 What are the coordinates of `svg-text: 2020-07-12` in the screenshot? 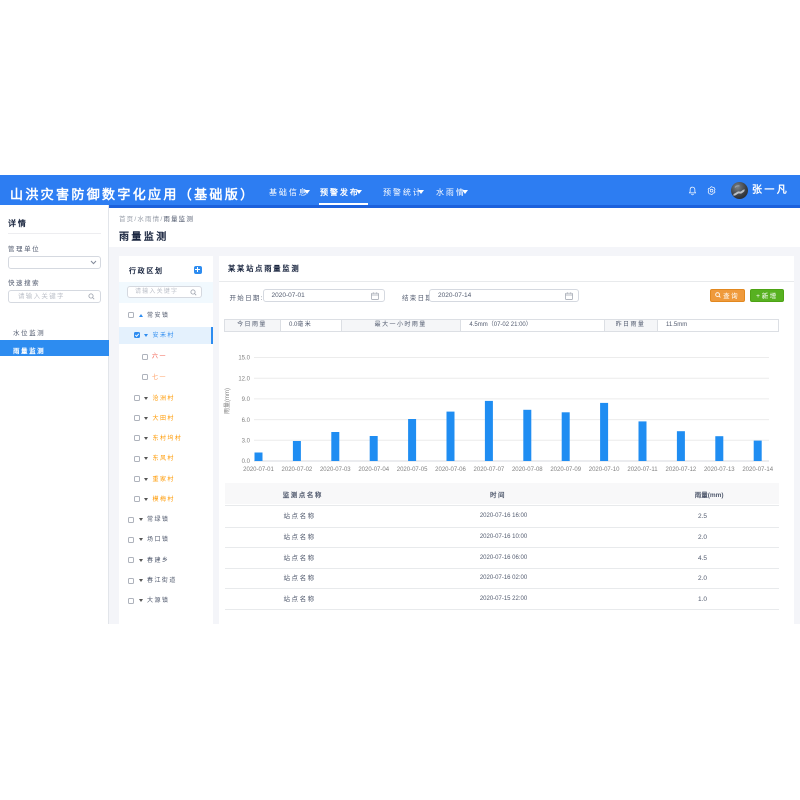 It's located at (681, 470).